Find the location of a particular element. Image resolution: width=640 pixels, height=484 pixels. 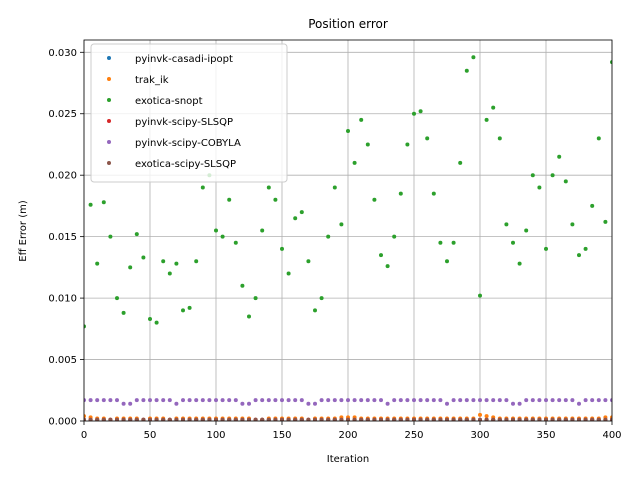

x-tick-label: 300 is located at coordinates (479, 435).